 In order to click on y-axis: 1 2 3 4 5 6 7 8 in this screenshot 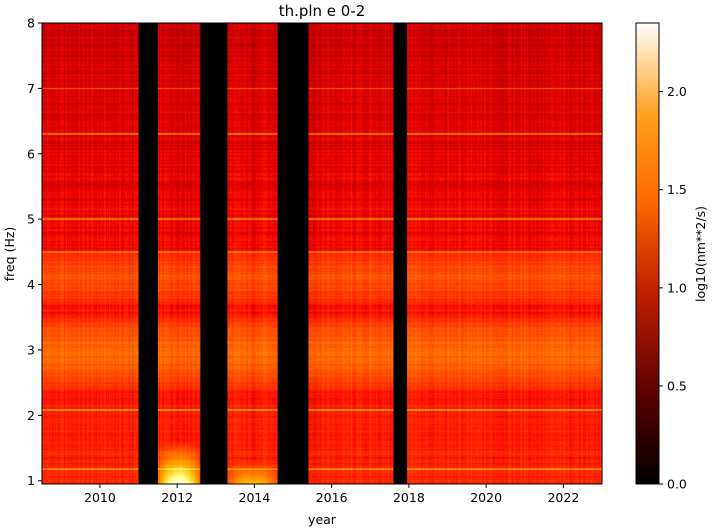, I will do `click(34, 252)`.